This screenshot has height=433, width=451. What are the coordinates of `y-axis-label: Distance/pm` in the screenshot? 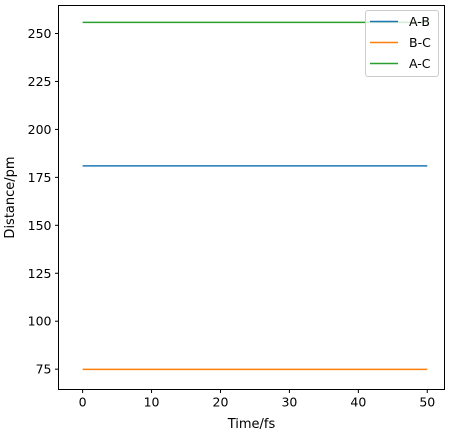 It's located at (10, 197).